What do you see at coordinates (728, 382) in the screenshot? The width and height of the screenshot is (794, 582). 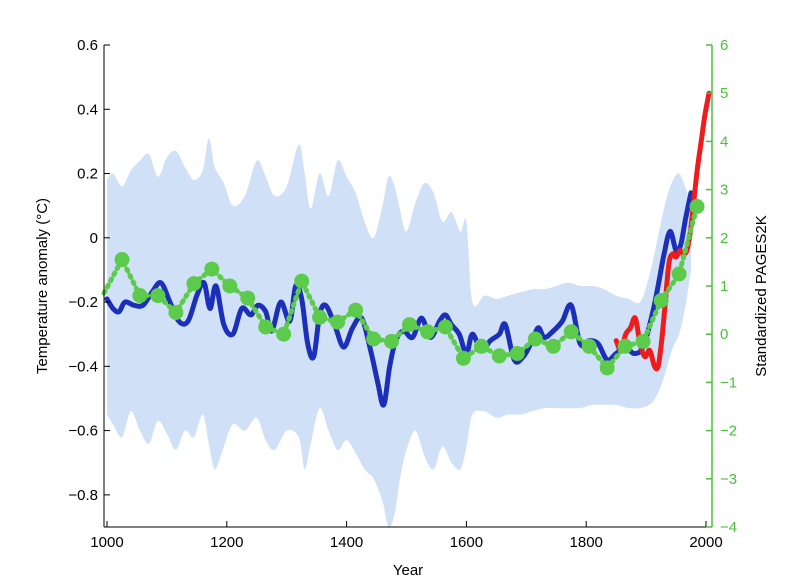 I see `y2-tick-label: −1` at bounding box center [728, 382].